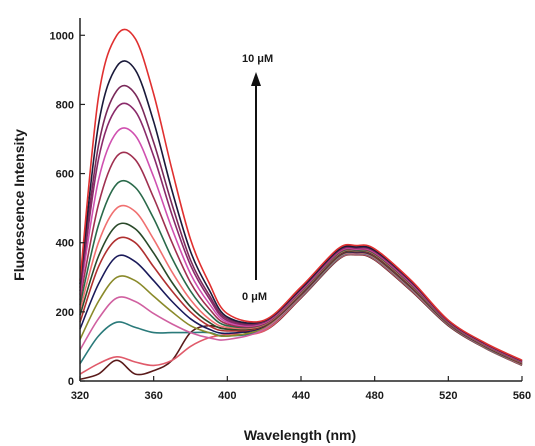  What do you see at coordinates (522, 396) in the screenshot?
I see `x-tick-label: 560` at bounding box center [522, 396].